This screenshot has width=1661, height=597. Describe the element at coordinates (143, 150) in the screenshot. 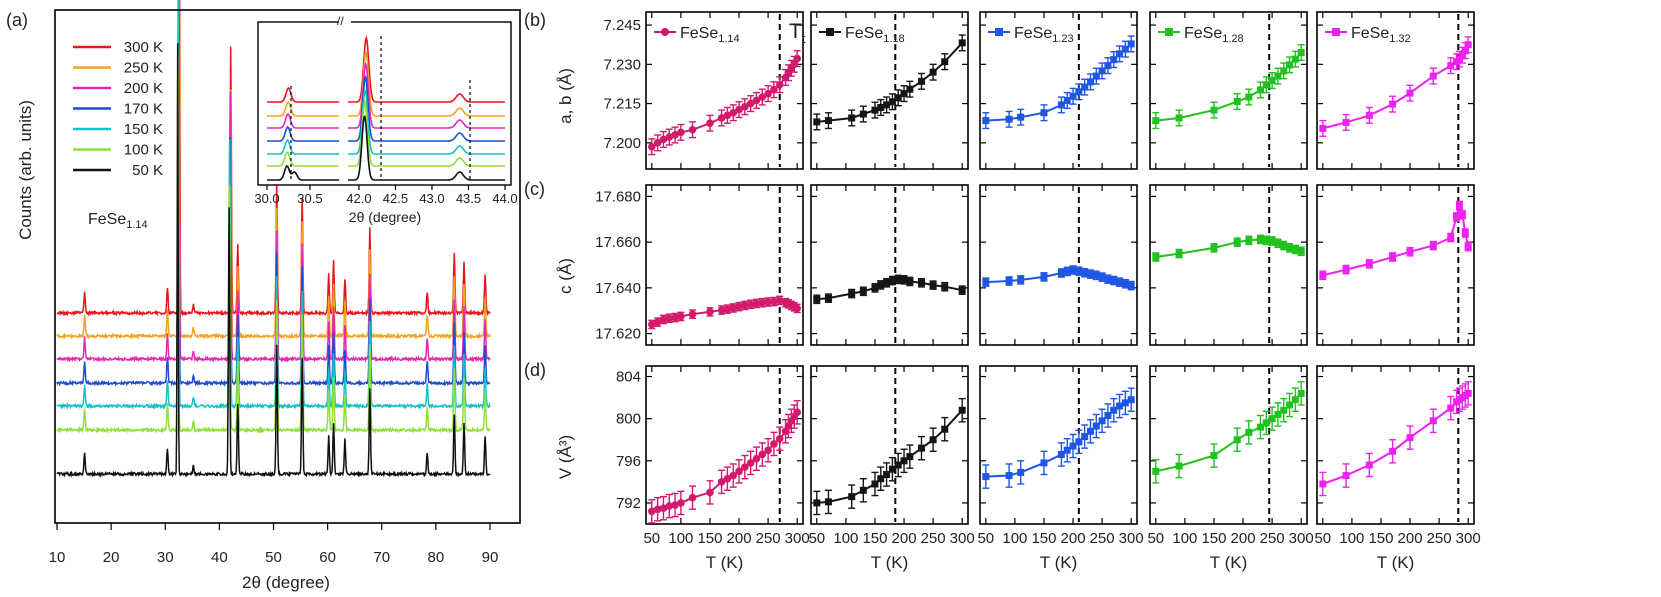

I see `legend-label-100k: 100 K` at that location.